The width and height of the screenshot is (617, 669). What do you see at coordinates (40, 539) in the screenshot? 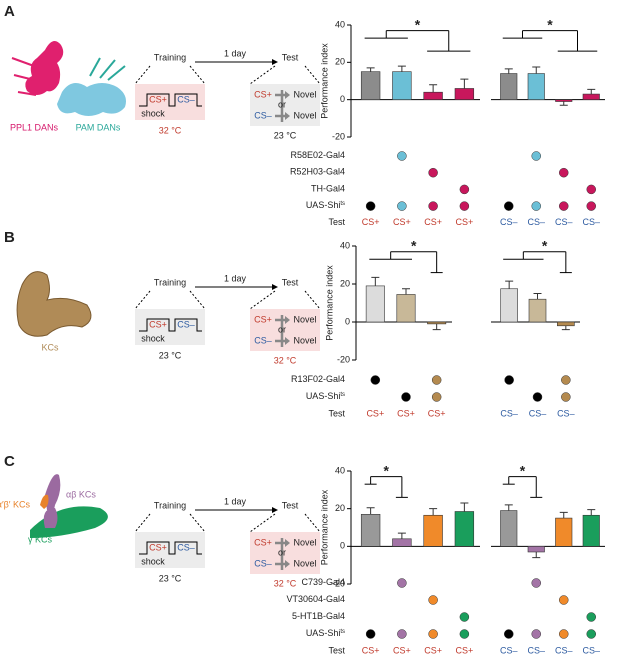
I see `cell-label: γ KCs` at bounding box center [40, 539].